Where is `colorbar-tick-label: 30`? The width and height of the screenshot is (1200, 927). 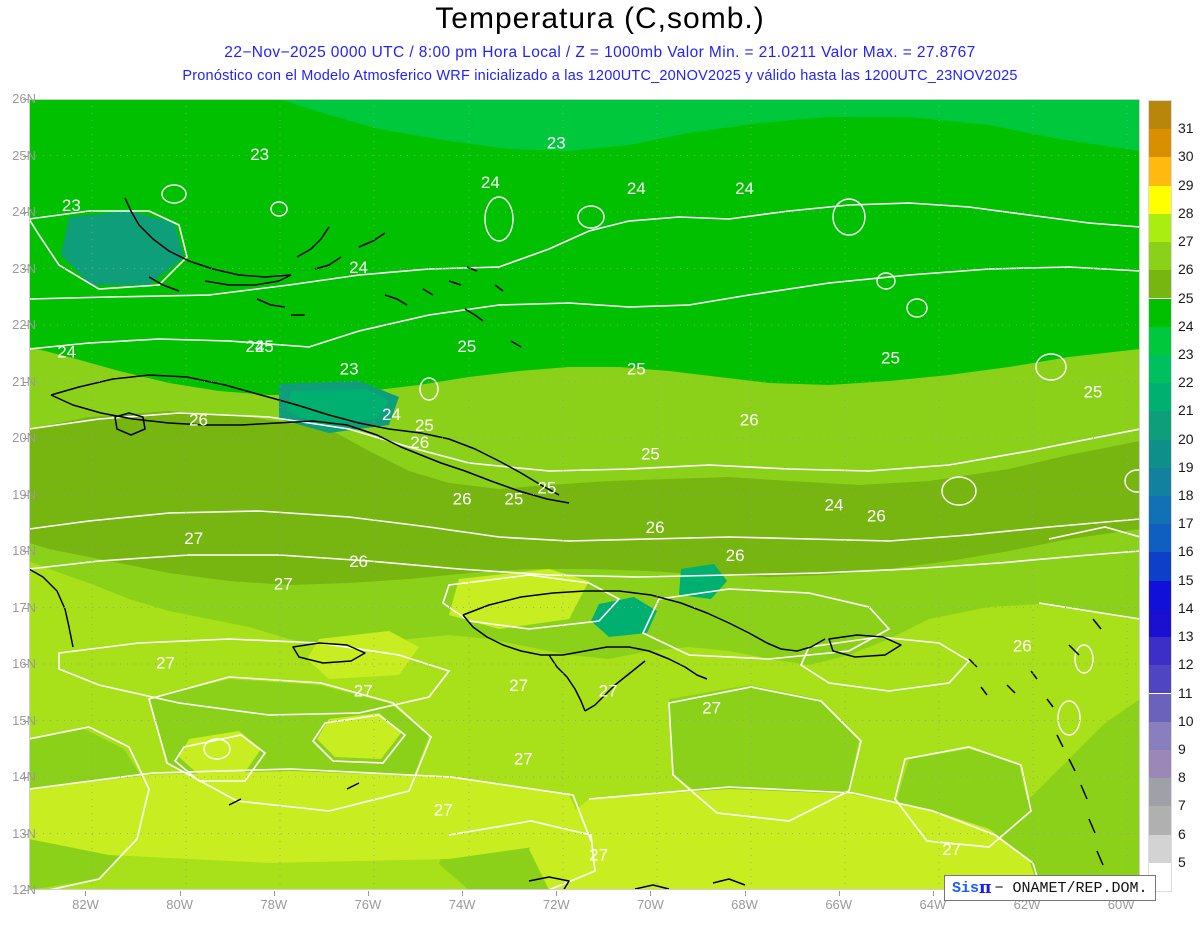
colorbar-tick-label: 30 is located at coordinates (1186, 156).